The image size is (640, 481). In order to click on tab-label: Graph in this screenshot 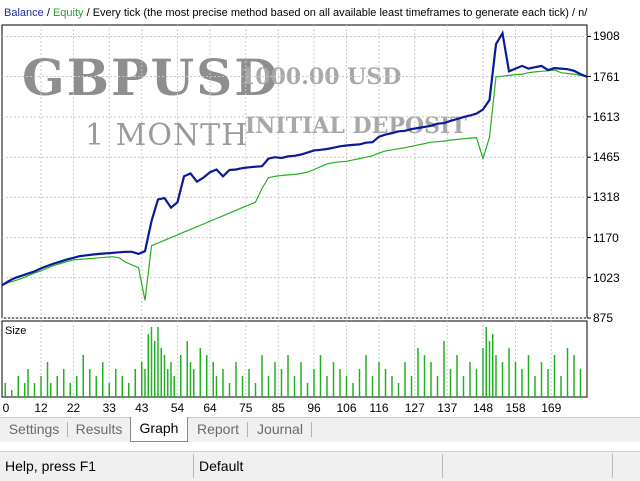, I will do `click(159, 428)`.